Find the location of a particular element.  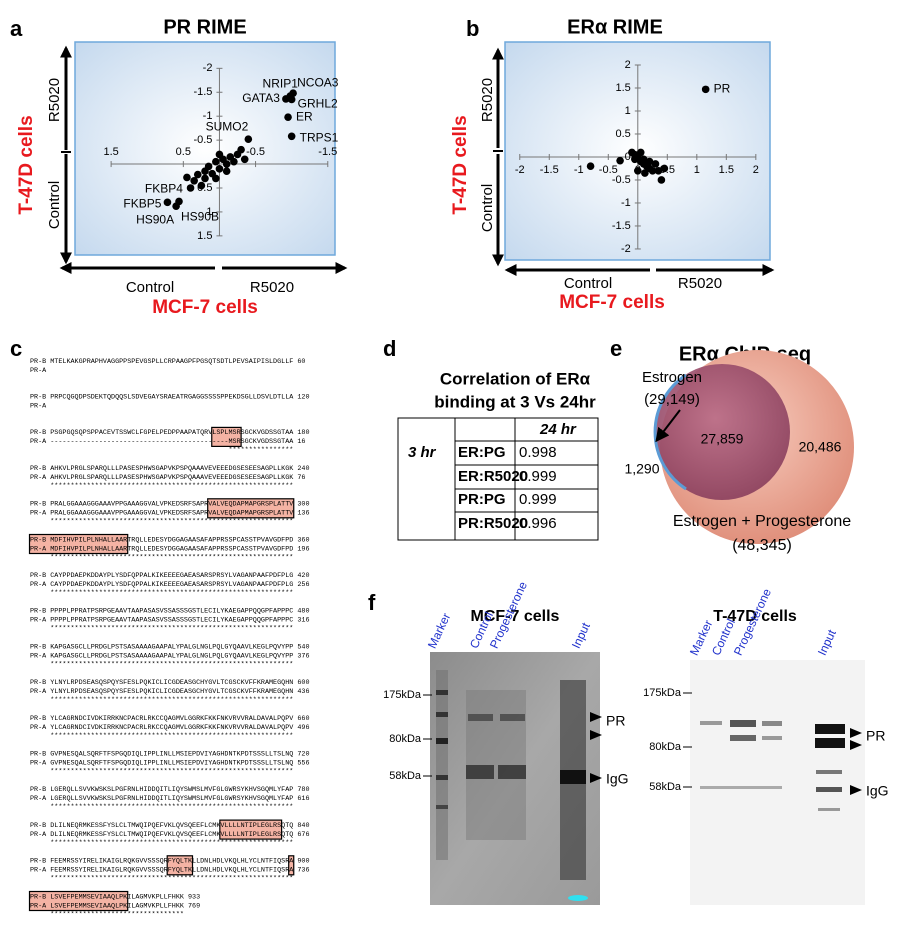

cell-value: 0.999 is located at coordinates (538, 499).